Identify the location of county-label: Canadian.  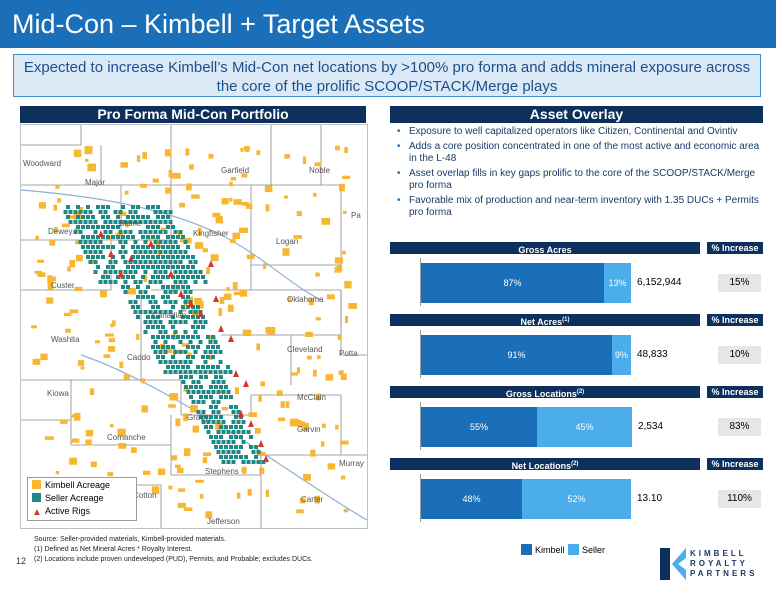
(169, 315).